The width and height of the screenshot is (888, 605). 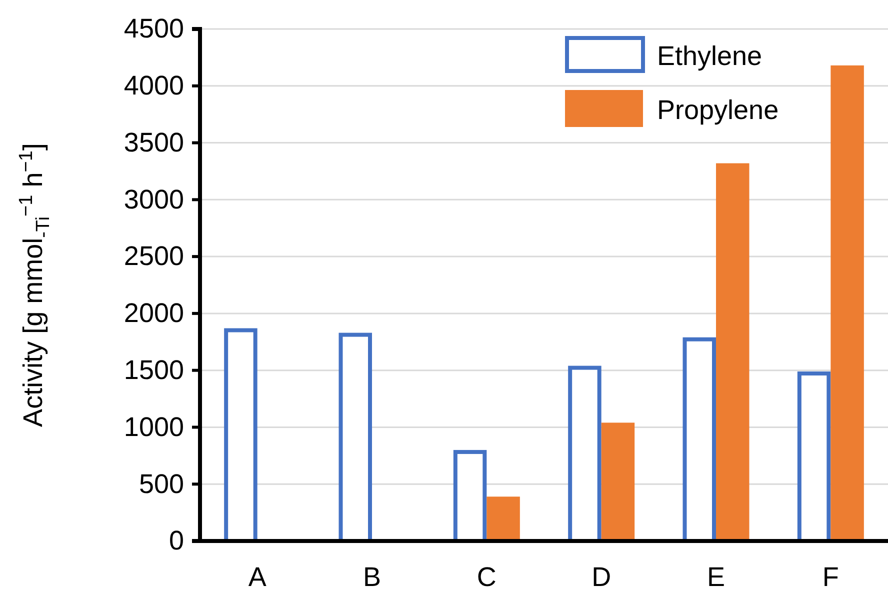 What do you see at coordinates (154, 85) in the screenshot?
I see `y-tick-label: 4000` at bounding box center [154, 85].